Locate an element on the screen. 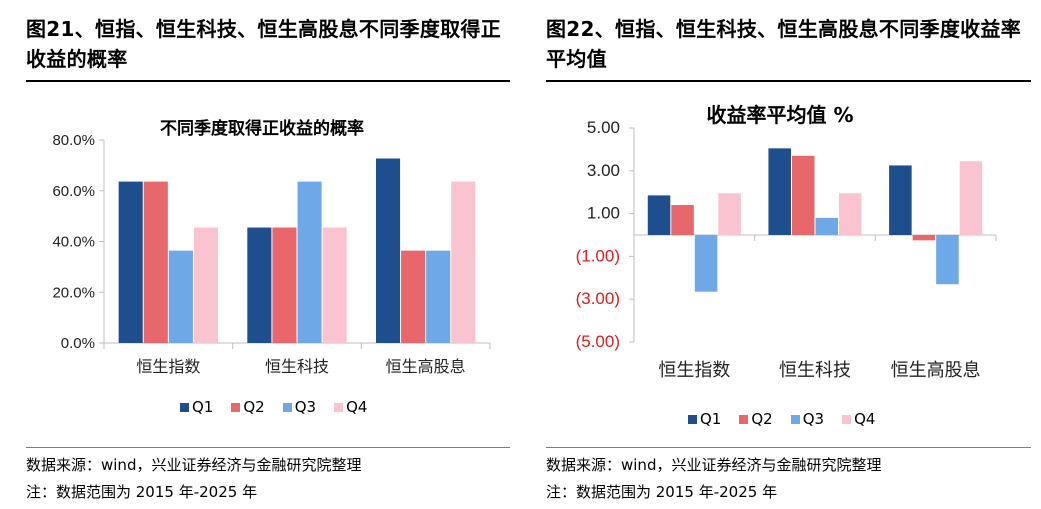  y-tick-label: (5.00) is located at coordinates (598, 341).